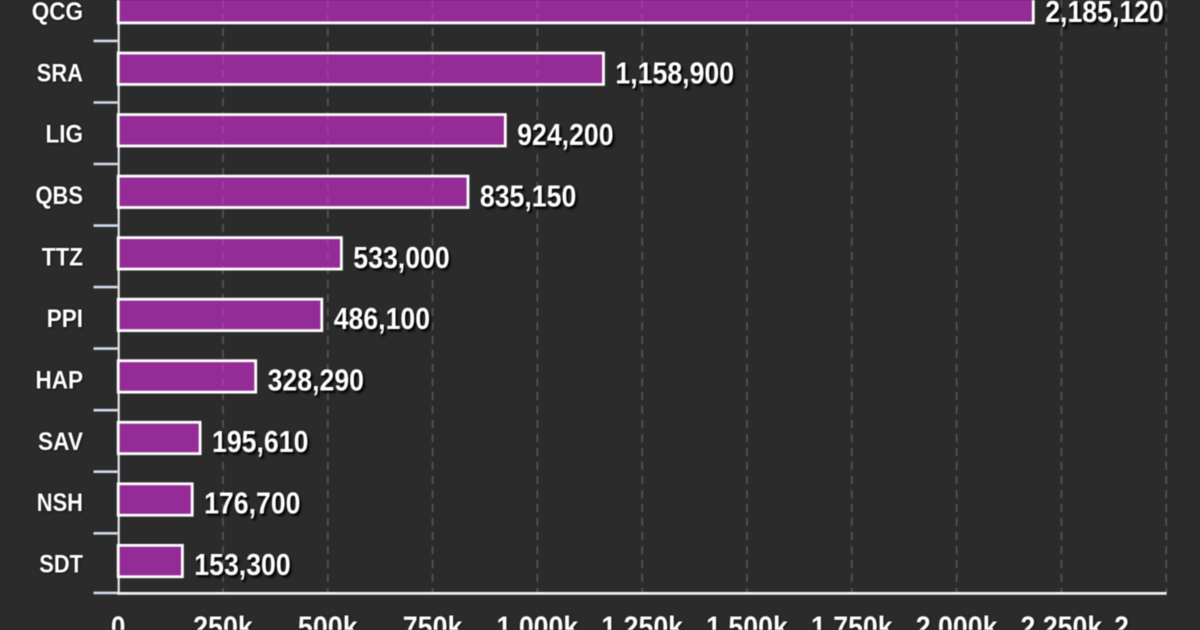 Image resolution: width=1200 pixels, height=630 pixels. What do you see at coordinates (60, 442) in the screenshot?
I see `svg-text: SAV` at bounding box center [60, 442].